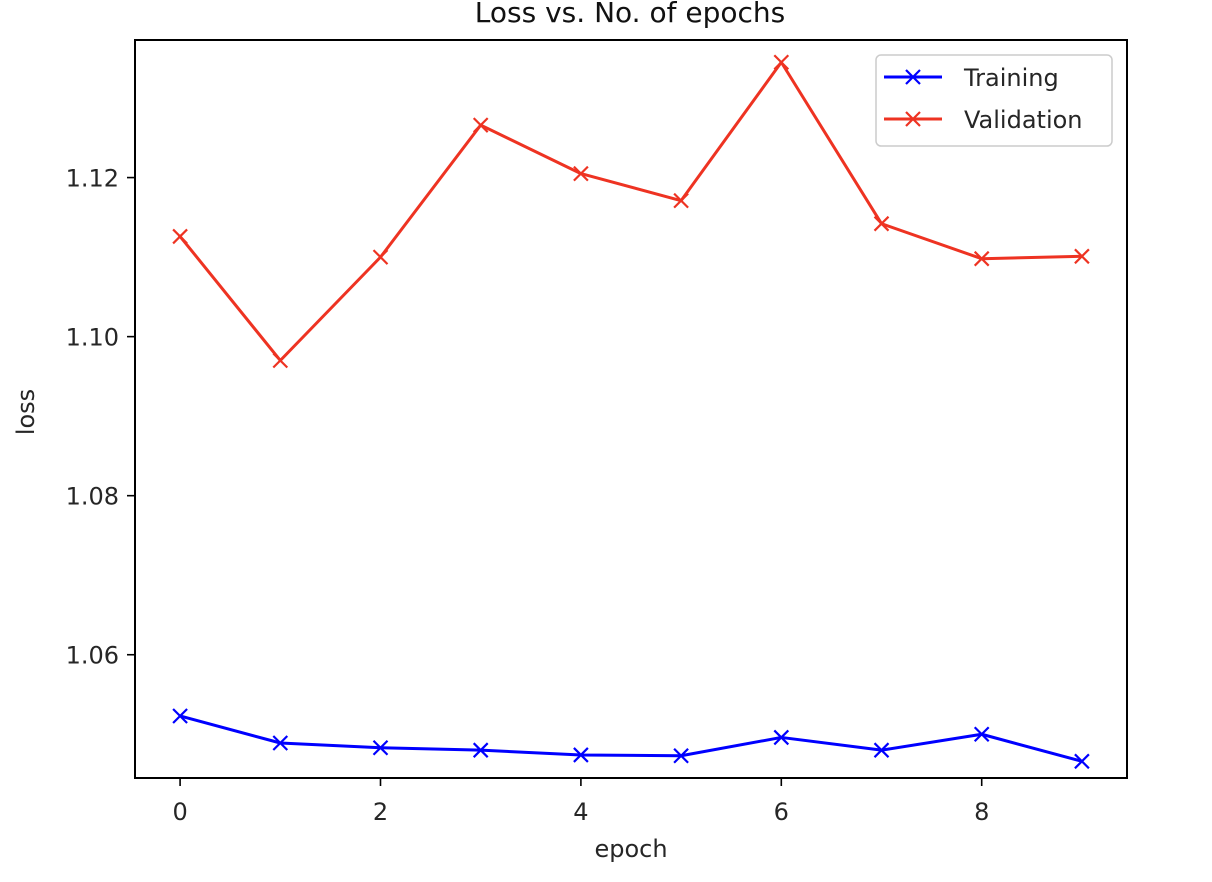 The width and height of the screenshot is (1212, 882). What do you see at coordinates (580, 812) in the screenshot?
I see `x-tick-label: 4` at bounding box center [580, 812].